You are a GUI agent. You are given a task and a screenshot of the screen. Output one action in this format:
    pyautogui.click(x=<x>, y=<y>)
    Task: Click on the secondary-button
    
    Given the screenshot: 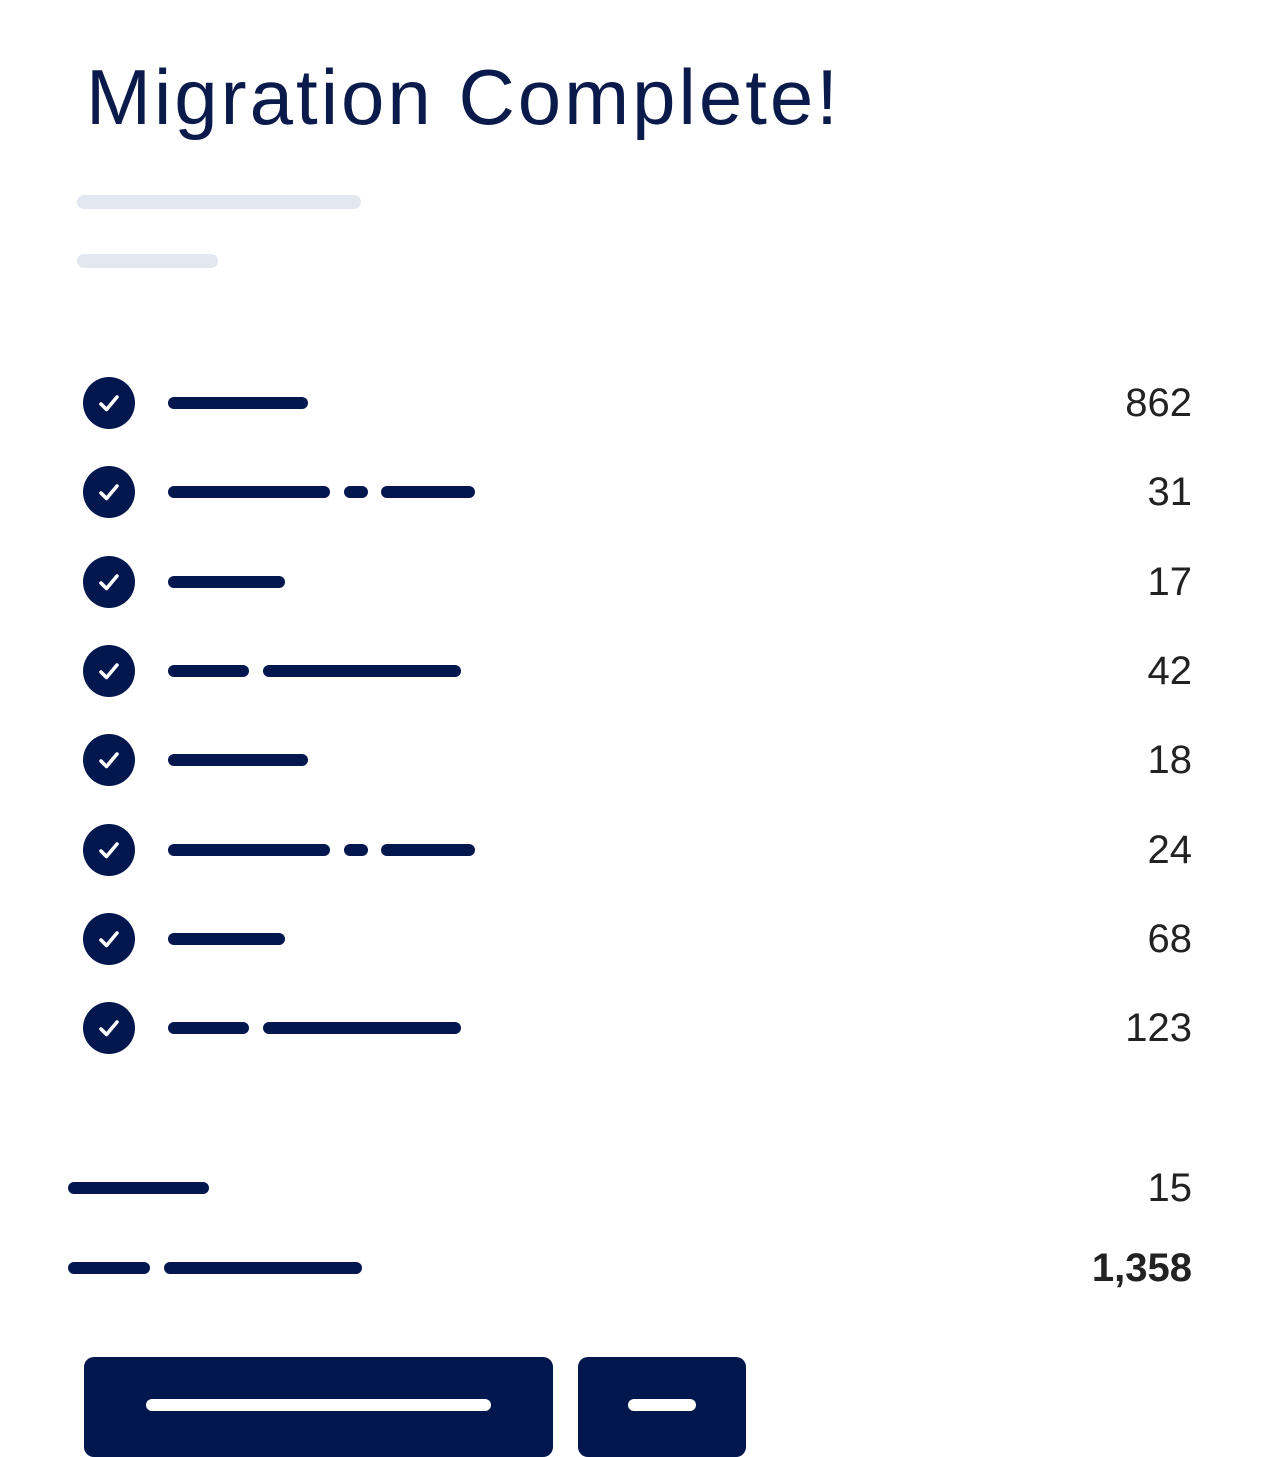 What is the action you would take?
    pyautogui.click(x=662, y=1407)
    